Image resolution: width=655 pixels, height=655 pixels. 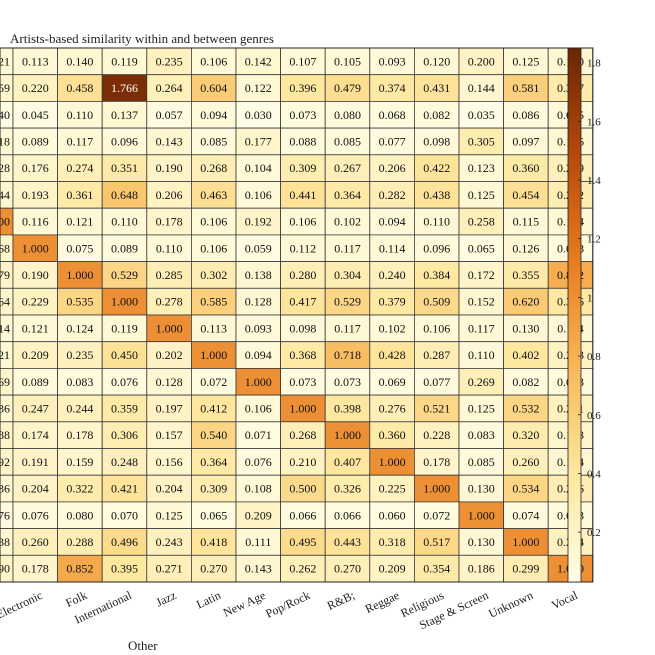 What do you see at coordinates (436, 141) in the screenshot?
I see `cell-label: 0.098` at bounding box center [436, 141].